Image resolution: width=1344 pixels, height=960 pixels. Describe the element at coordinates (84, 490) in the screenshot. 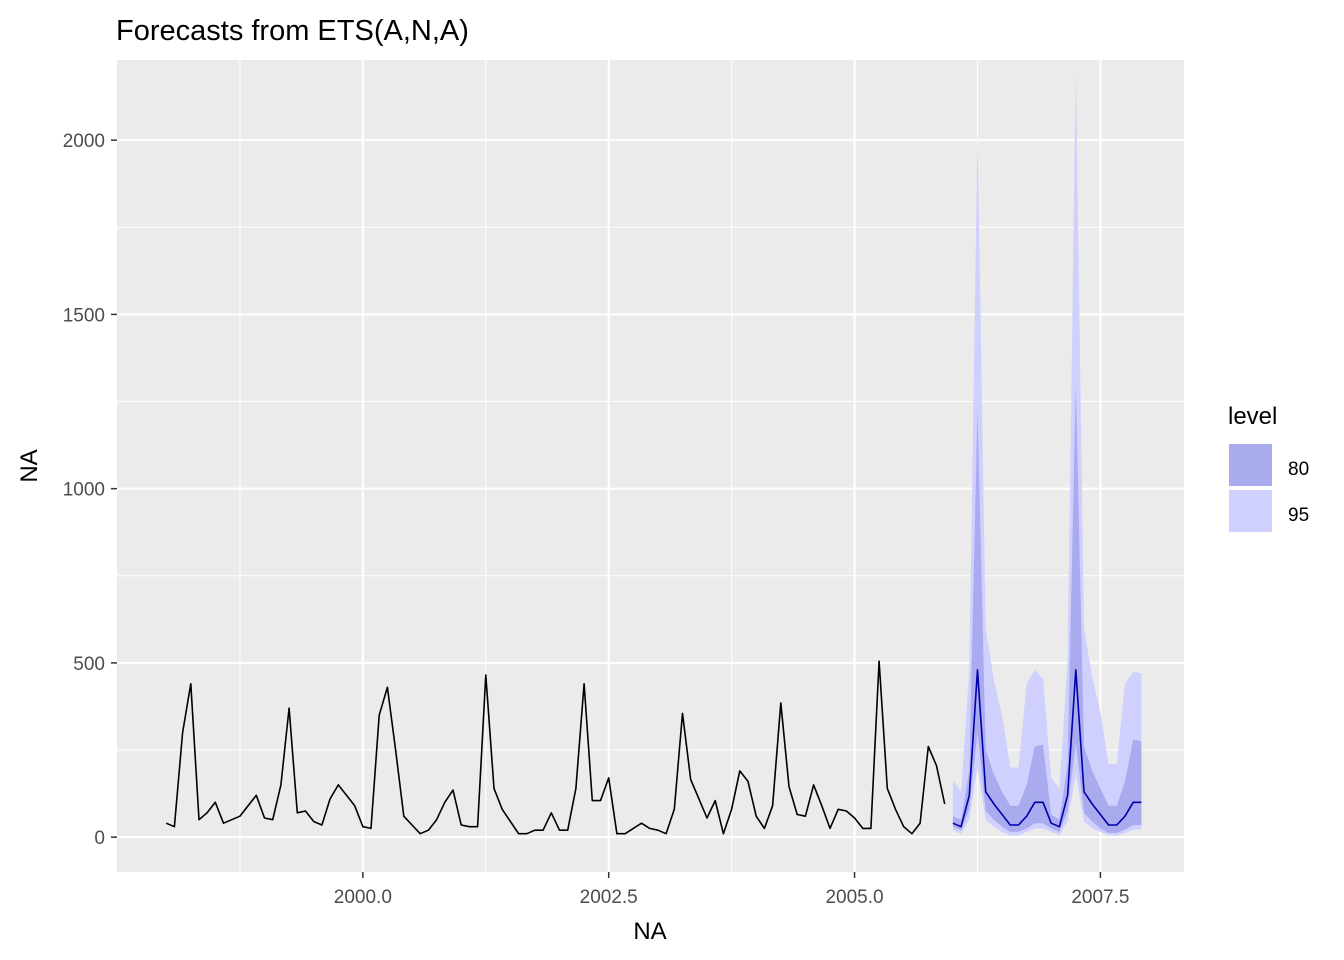

I see `y-tick-label: 1000` at that location.